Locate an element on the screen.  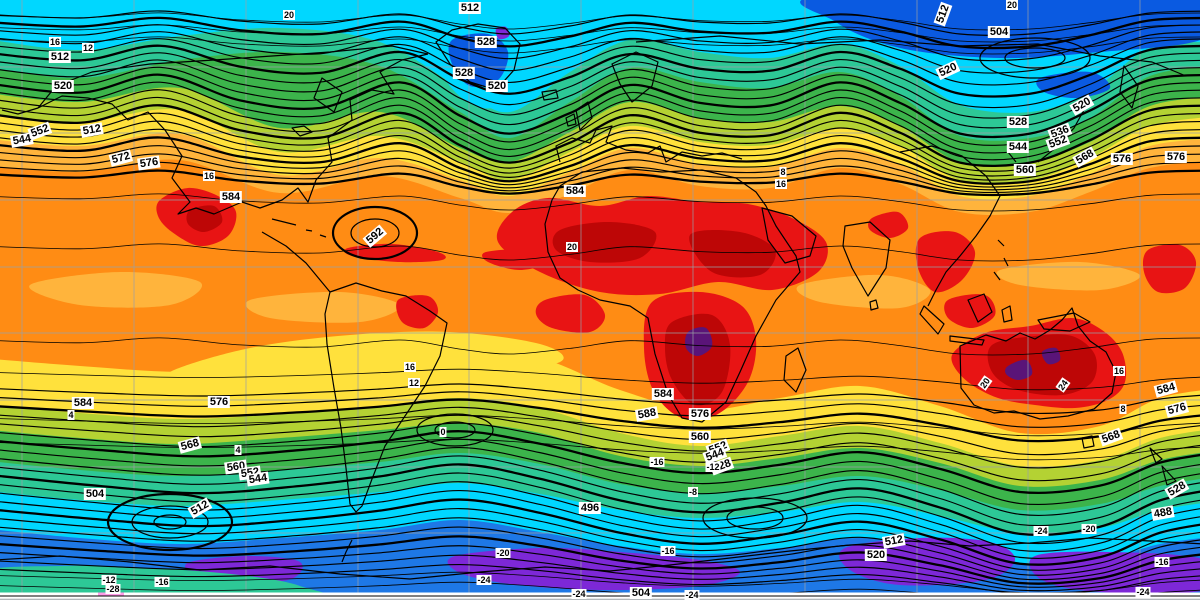
red-itcz is located at coordinates (570, 313).